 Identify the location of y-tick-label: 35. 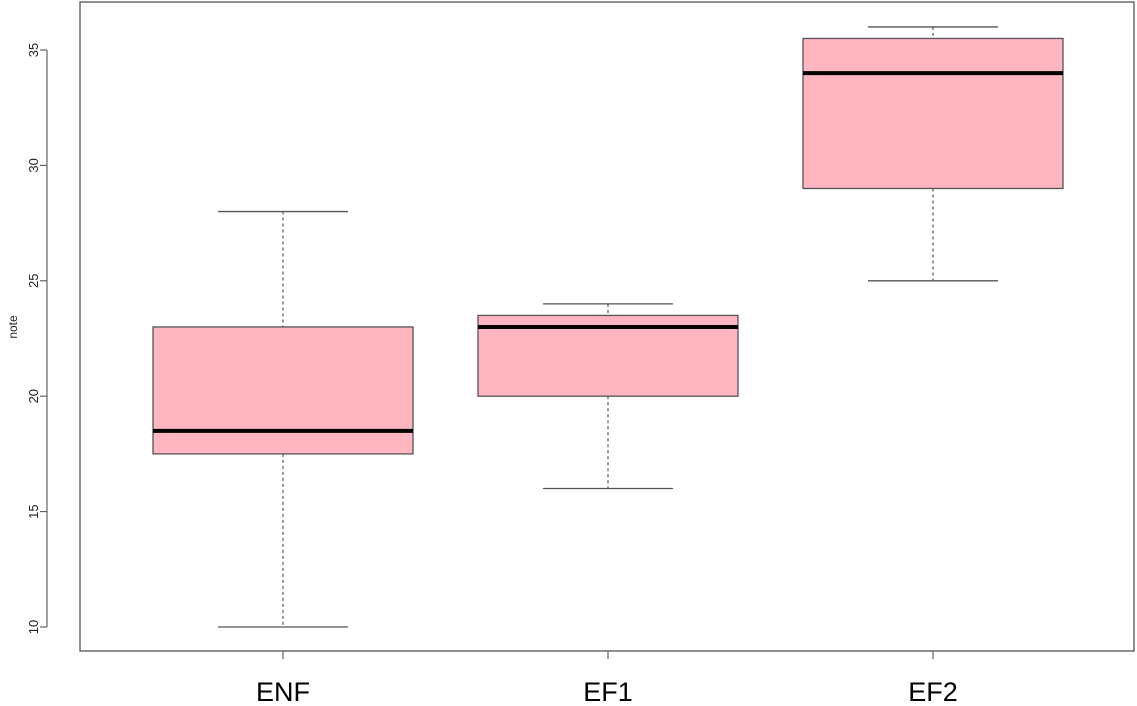
(33, 50).